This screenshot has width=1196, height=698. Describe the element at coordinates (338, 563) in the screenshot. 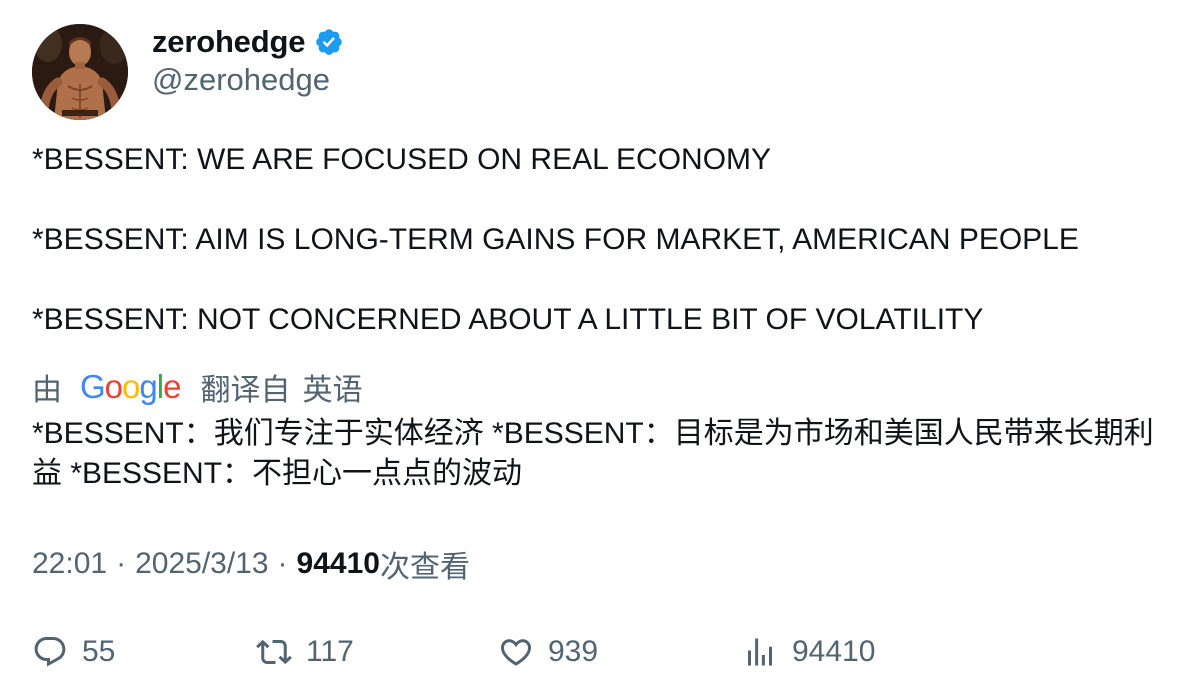

I see `views-count: 94410` at that location.